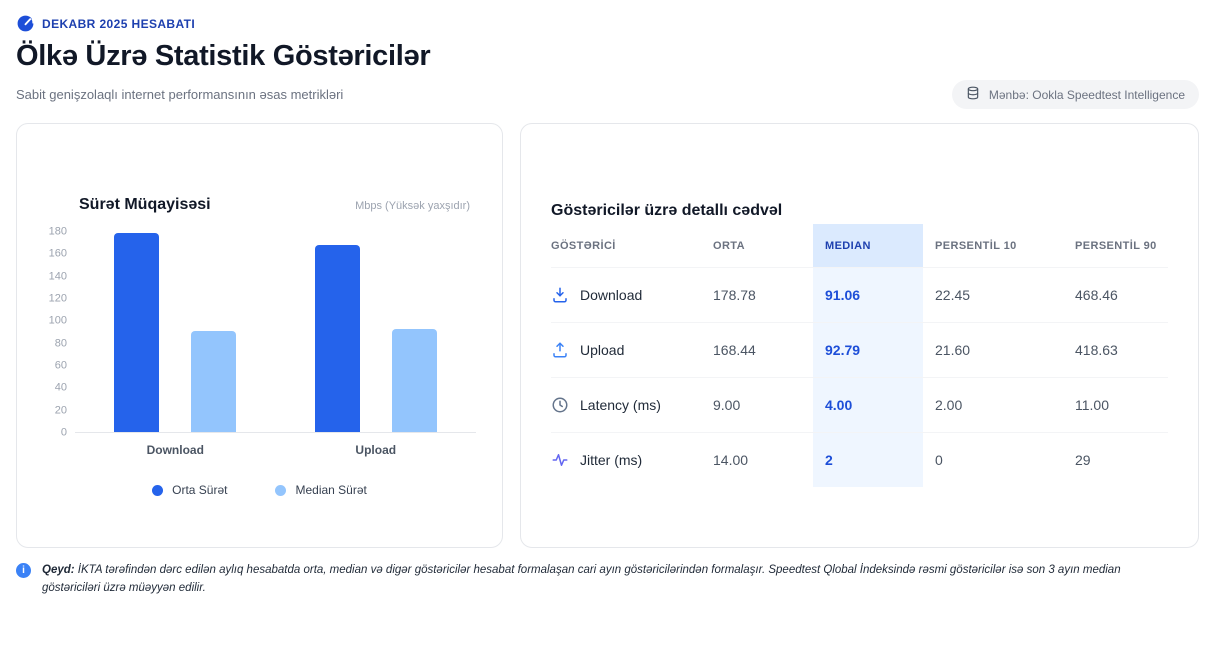 This screenshot has width=1229, height=648. I want to click on y-tick-label: 120, so click(57, 298).